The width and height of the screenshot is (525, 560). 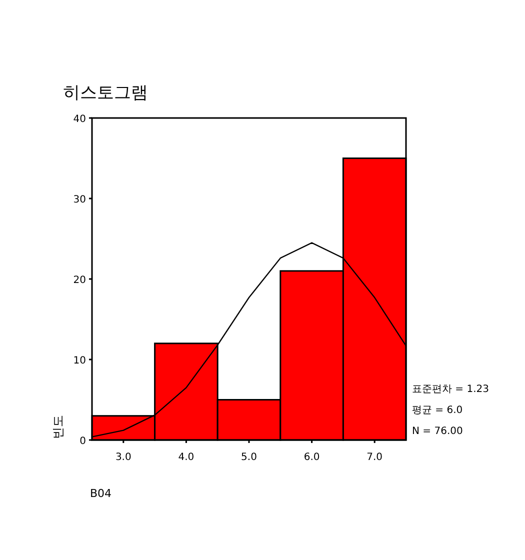 What do you see at coordinates (79, 119) in the screenshot?
I see `y-tick-label: 40` at bounding box center [79, 119].